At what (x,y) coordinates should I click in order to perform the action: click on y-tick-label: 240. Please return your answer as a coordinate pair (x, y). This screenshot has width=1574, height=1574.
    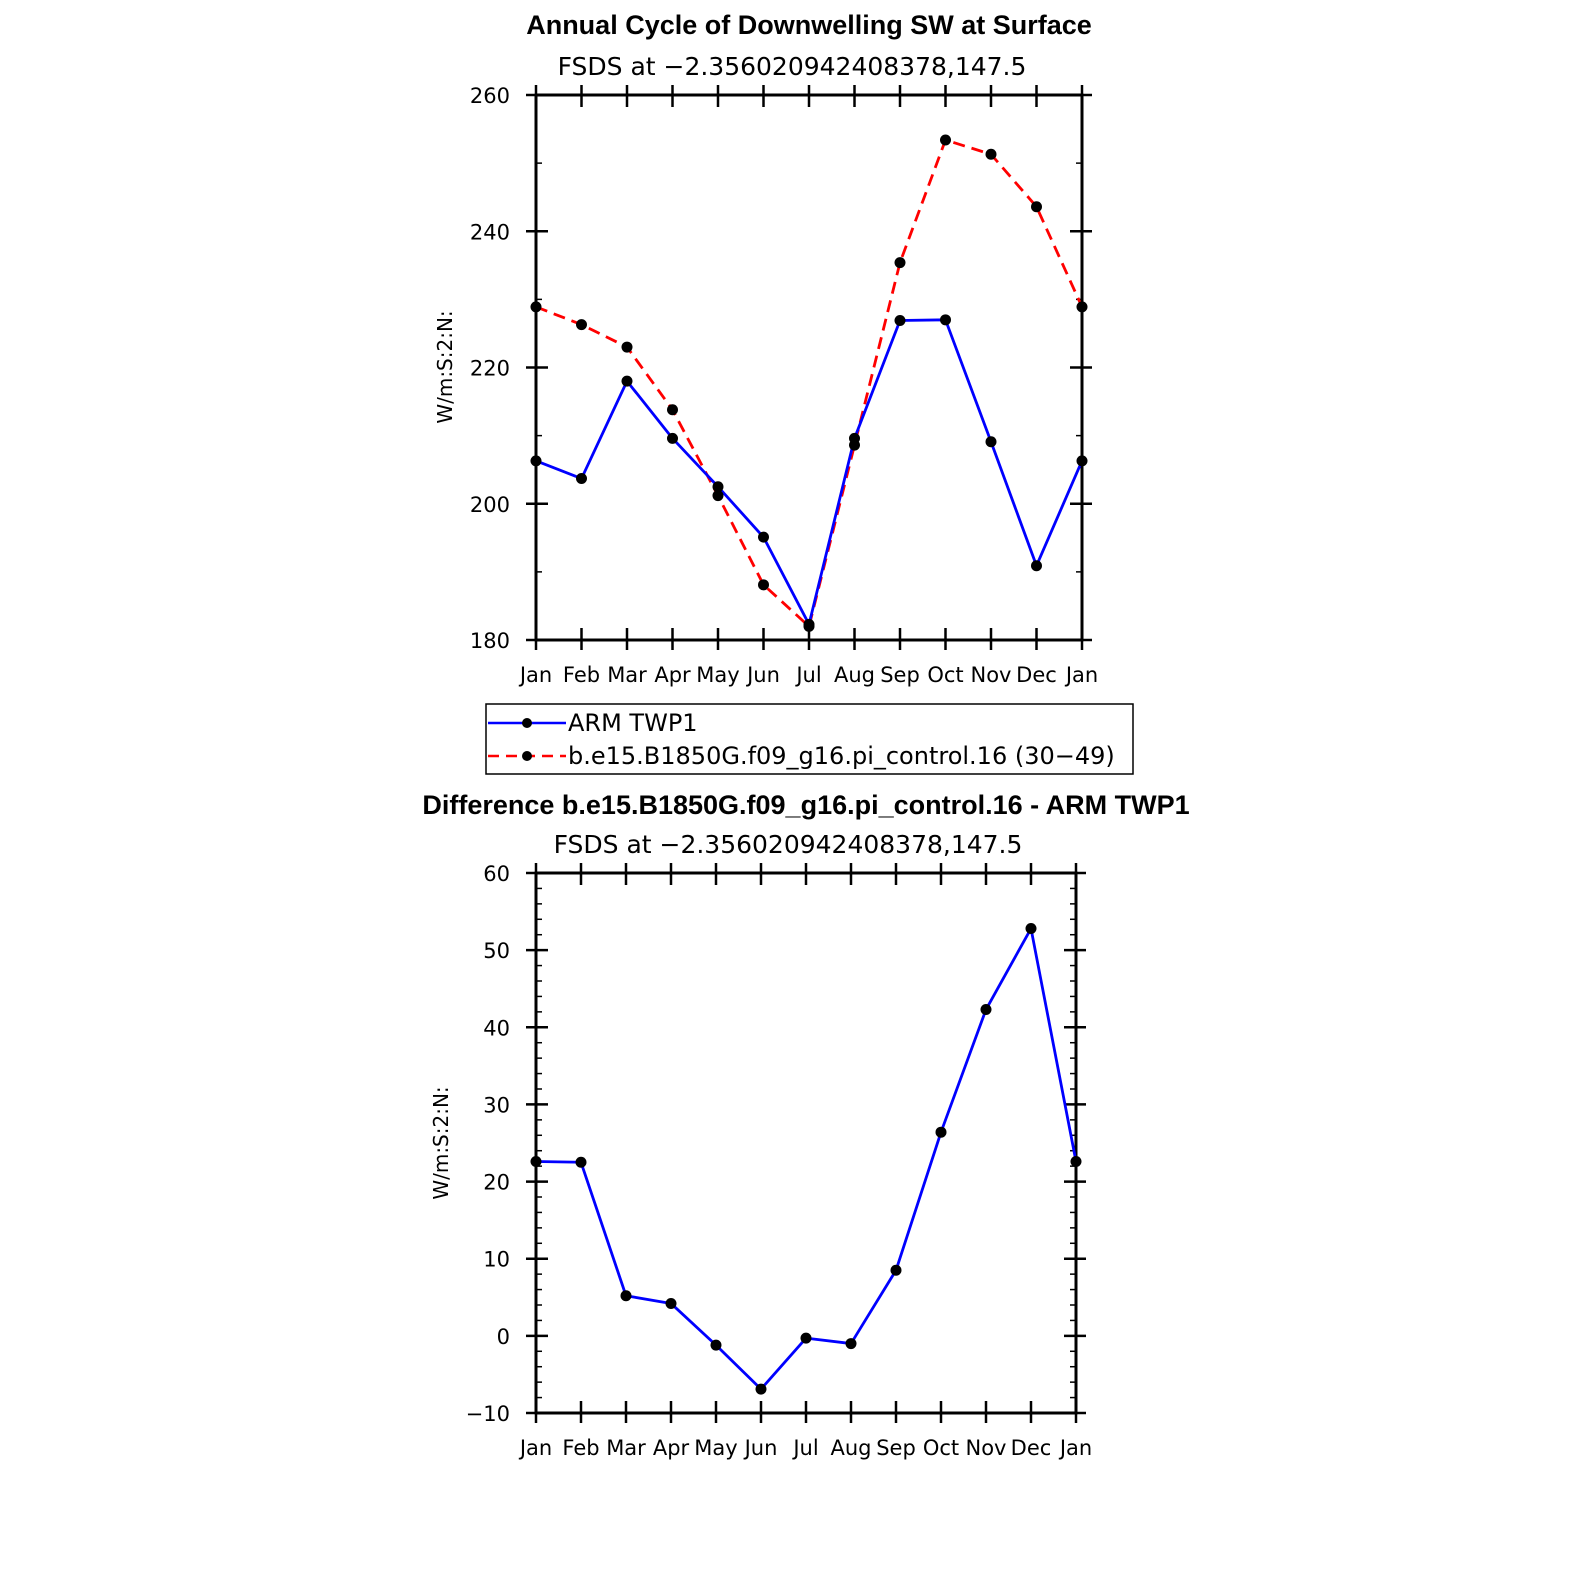
    Looking at the image, I should click on (490, 232).